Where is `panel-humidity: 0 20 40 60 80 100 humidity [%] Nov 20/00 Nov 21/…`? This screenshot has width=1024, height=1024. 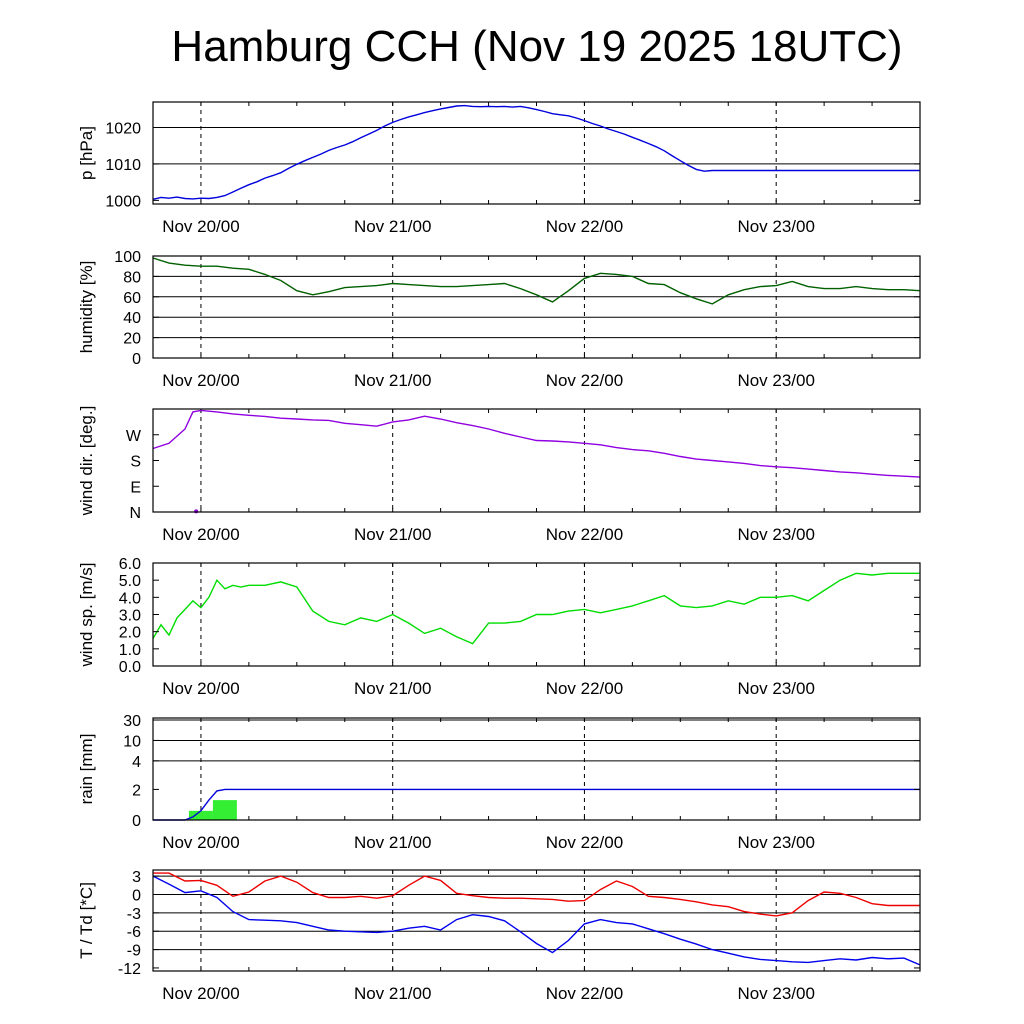
panel-humidity: 0 20 40 60 80 100 humidity [%] Nov 20/00 Nov 21/… is located at coordinates (499, 319).